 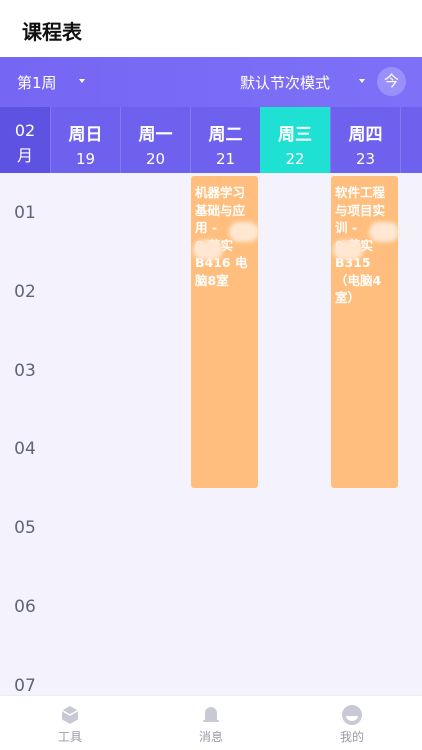 What do you see at coordinates (360, 210) in the screenshot?
I see `course-title: 软件工程与项目实训 -` at bounding box center [360, 210].